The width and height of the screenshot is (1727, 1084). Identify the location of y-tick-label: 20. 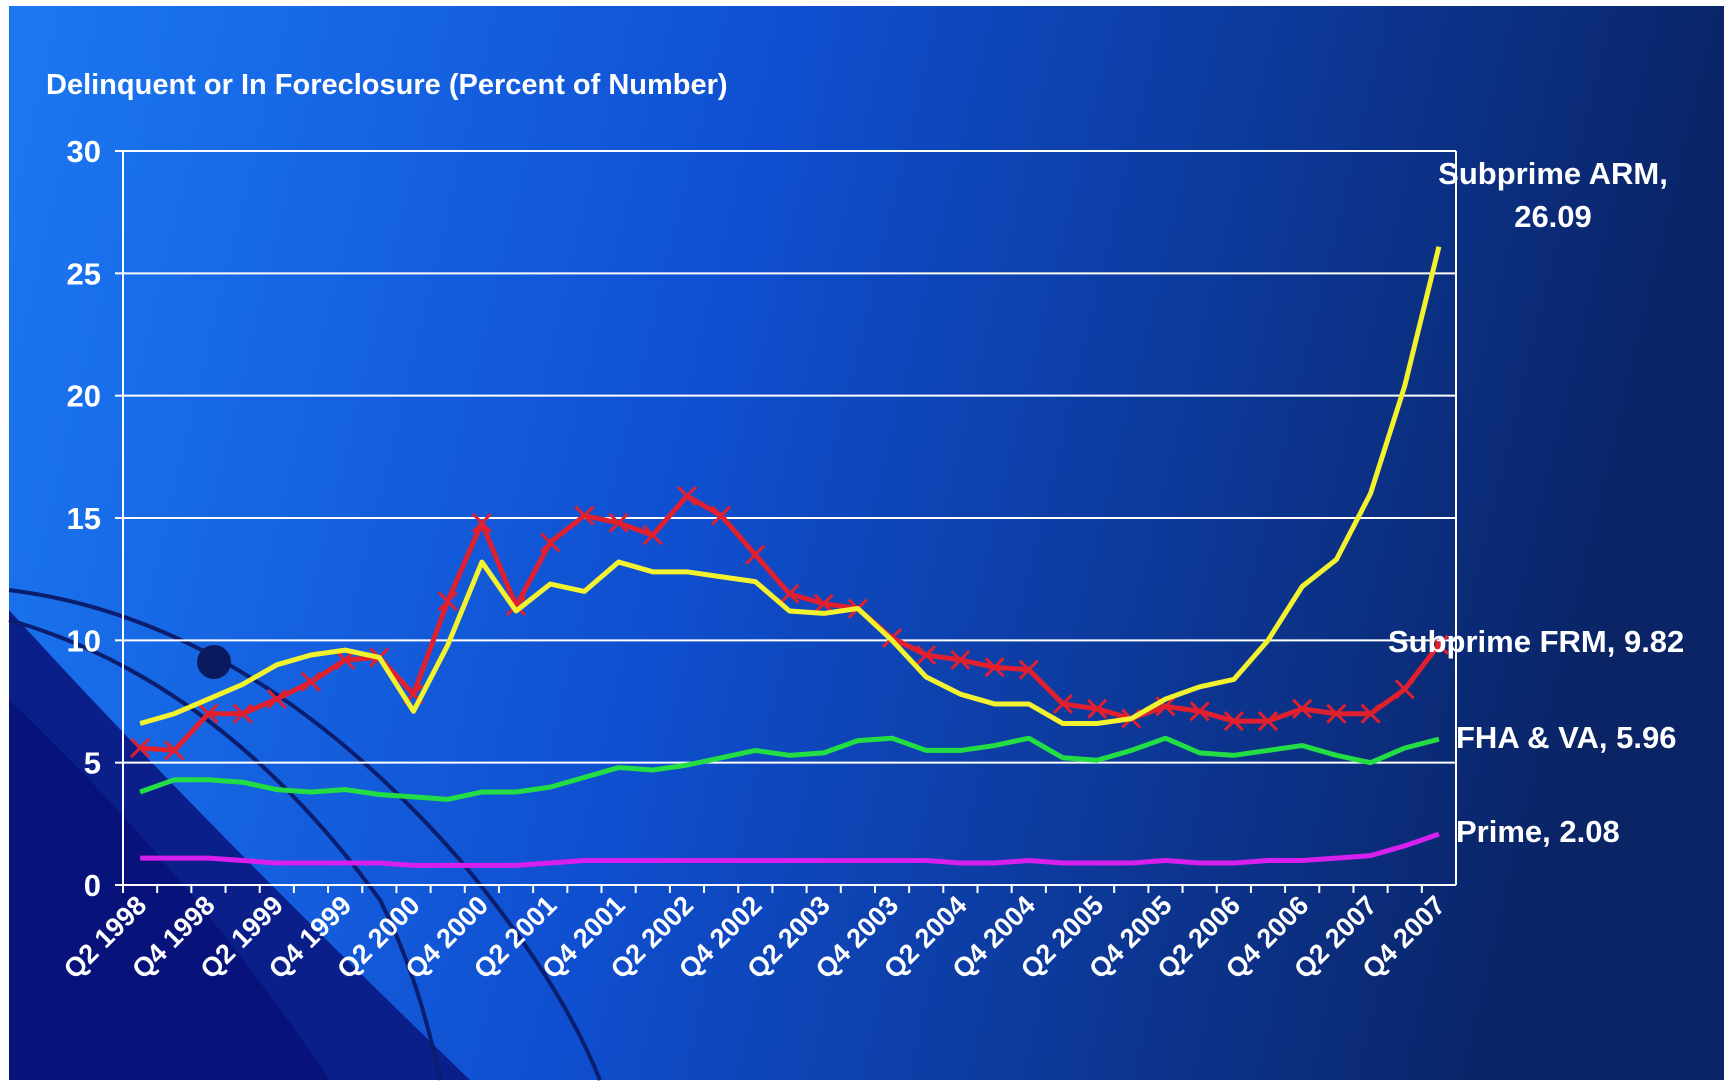
(84, 396).